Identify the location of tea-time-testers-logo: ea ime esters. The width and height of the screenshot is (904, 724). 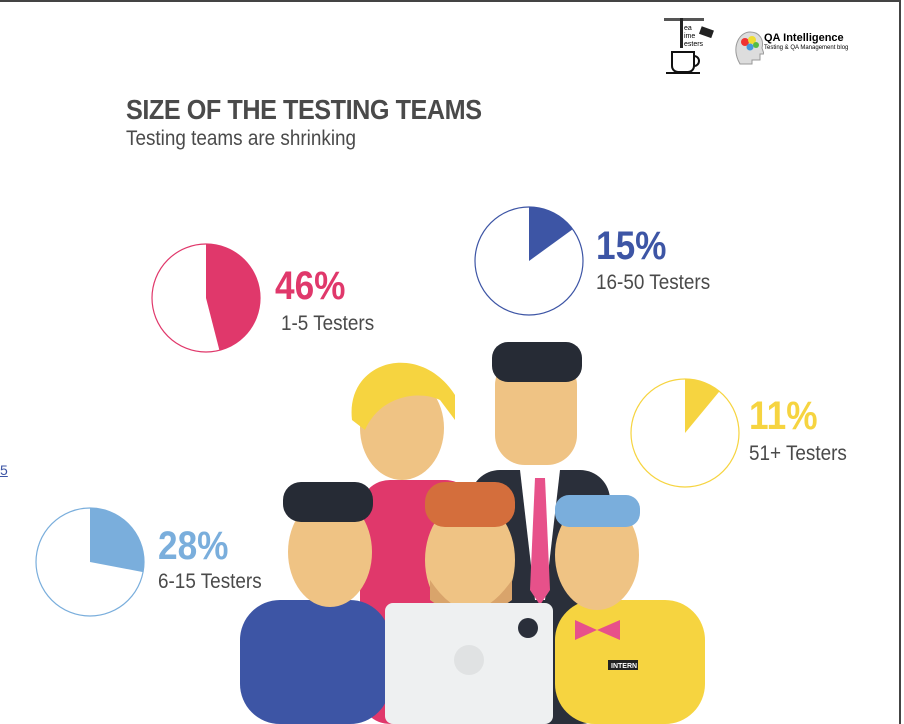
(687, 46).